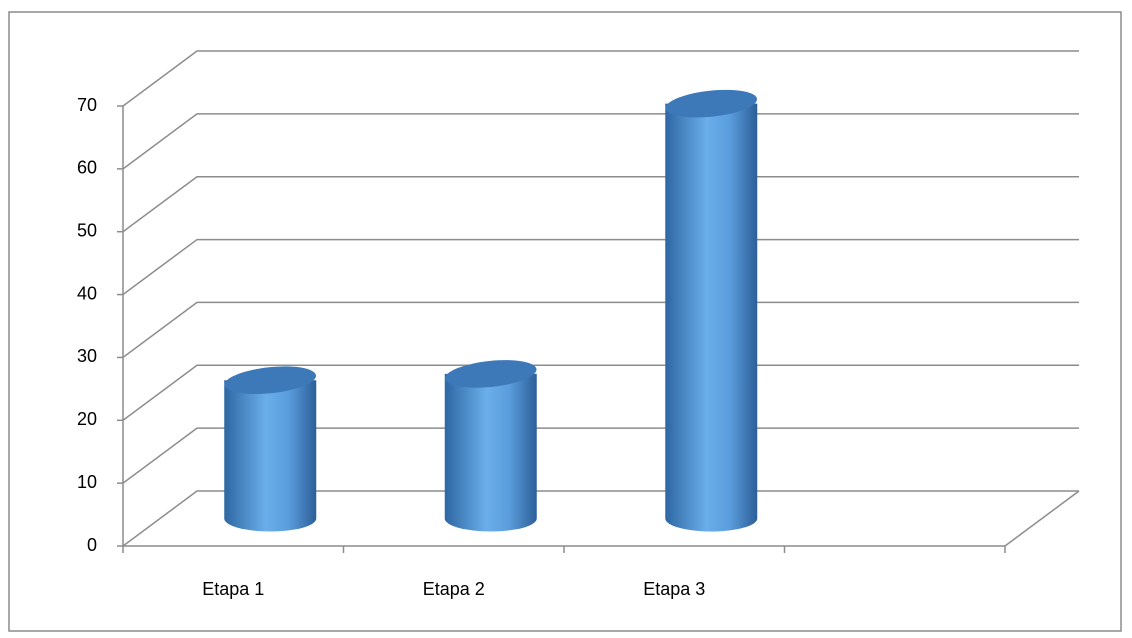  I want to click on floor-edge, so click(1042, 518).